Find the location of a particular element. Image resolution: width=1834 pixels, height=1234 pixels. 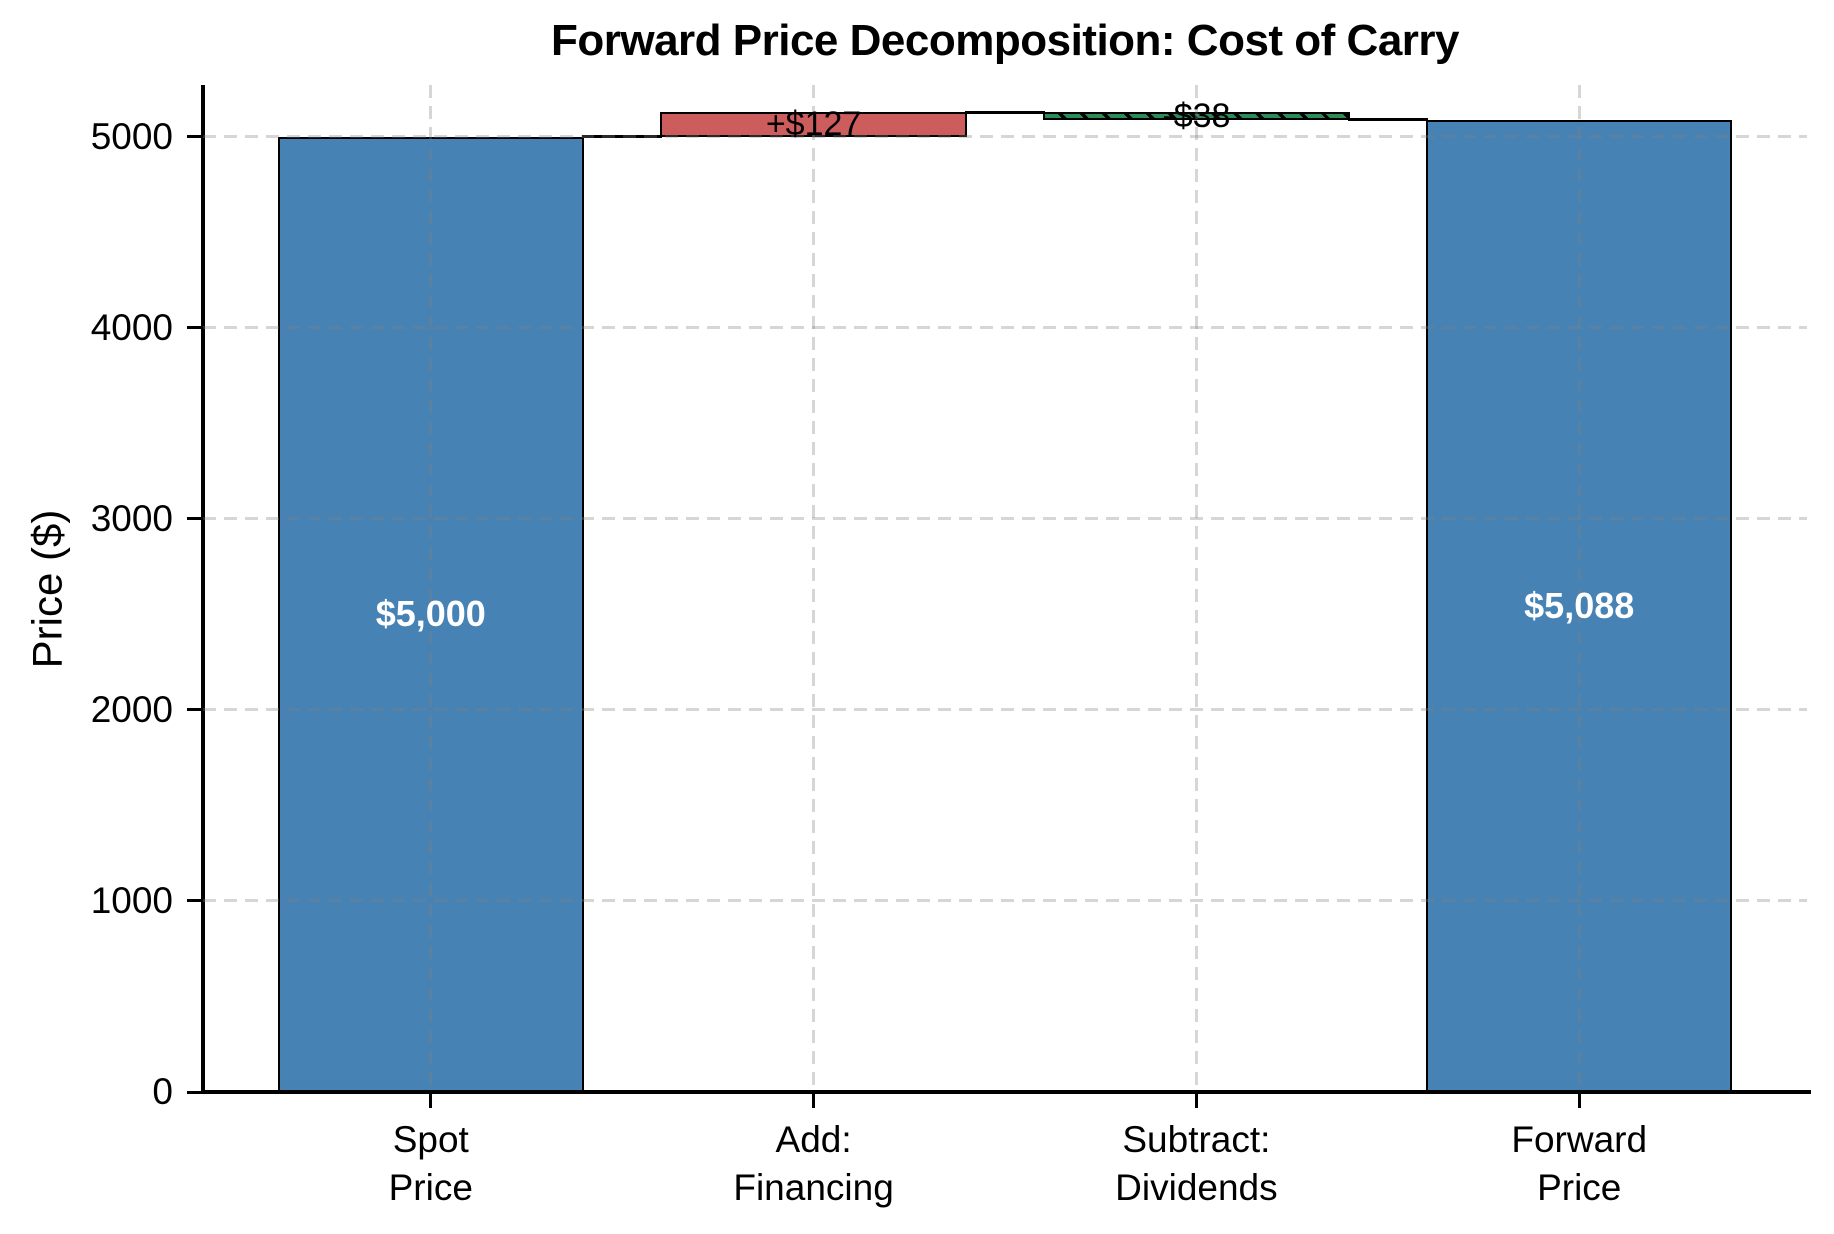

value-label-spot-price: $5,000 is located at coordinates (430, 614).